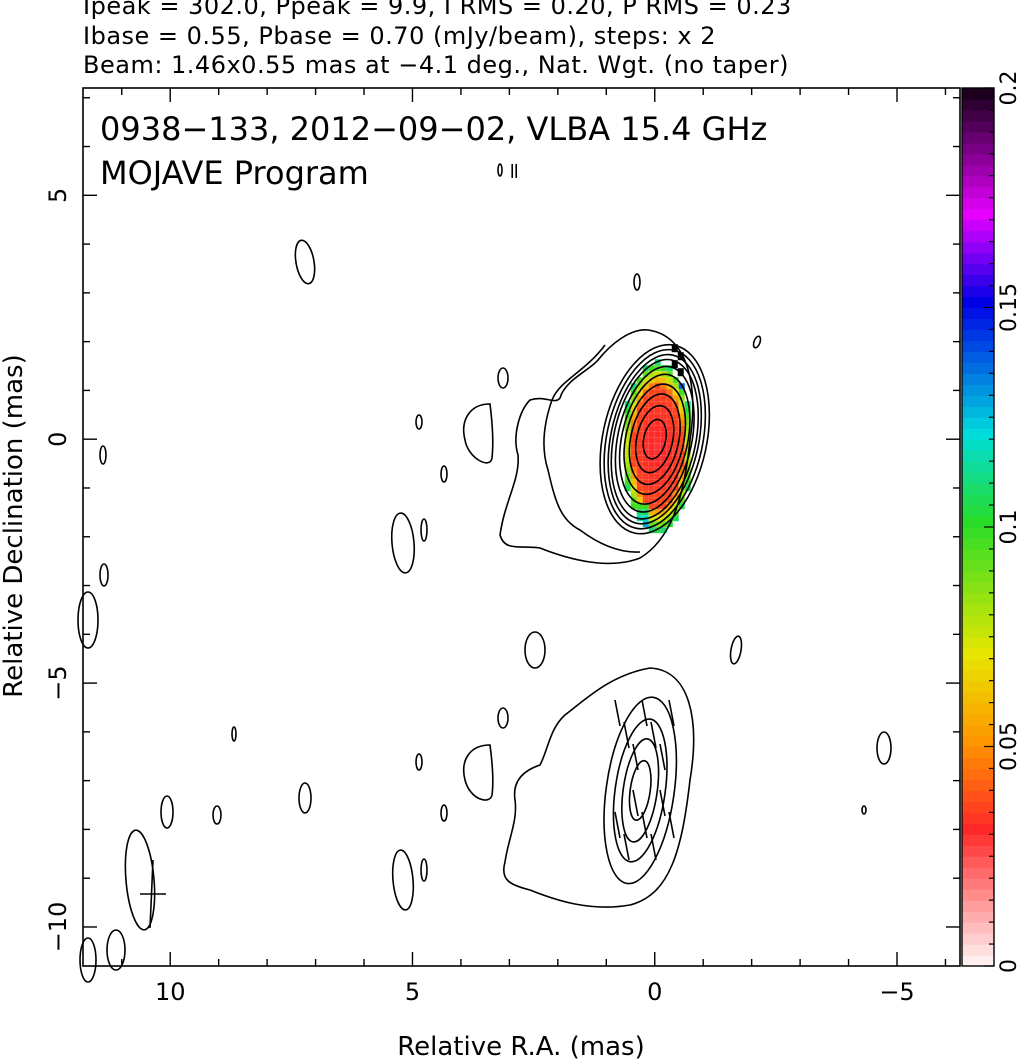 This screenshot has width=1021, height=1060. I want to click on x-tick-label: −5, so click(896, 992).